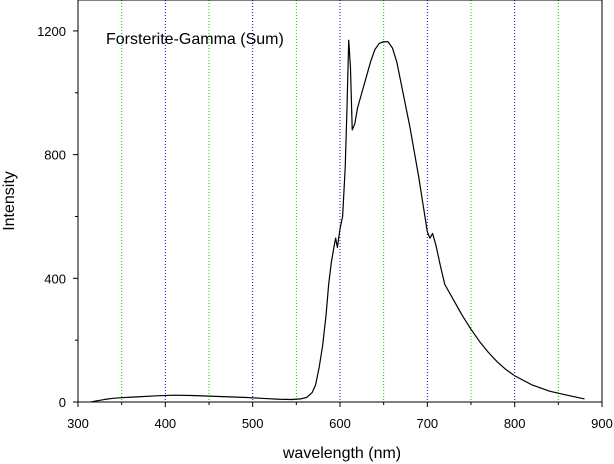 The image size is (614, 464). What do you see at coordinates (515, 423) in the screenshot?
I see `x-tick-label-800: 800` at bounding box center [515, 423].